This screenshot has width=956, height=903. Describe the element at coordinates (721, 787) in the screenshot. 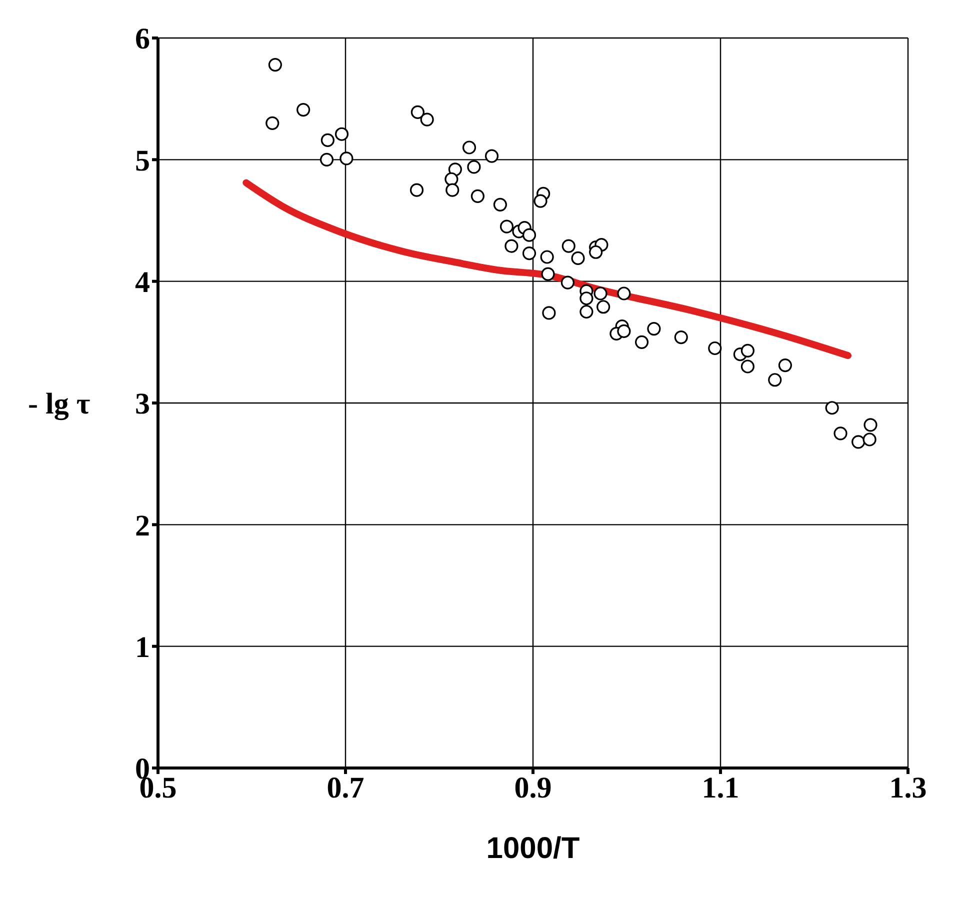

I see `x-tick-label: 1.1` at that location.